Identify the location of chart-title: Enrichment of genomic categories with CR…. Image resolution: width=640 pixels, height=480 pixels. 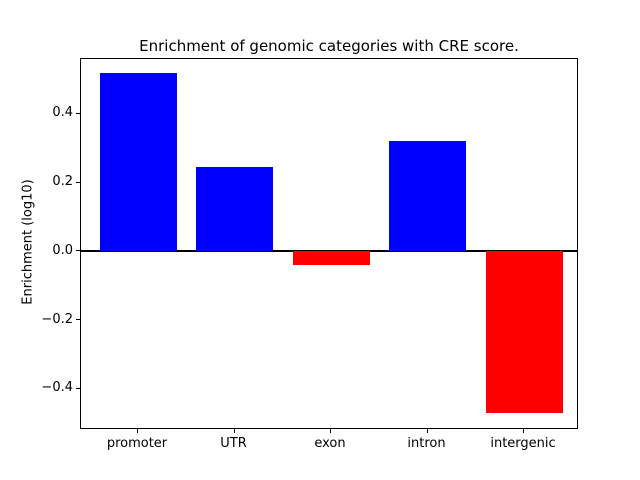
(329, 46).